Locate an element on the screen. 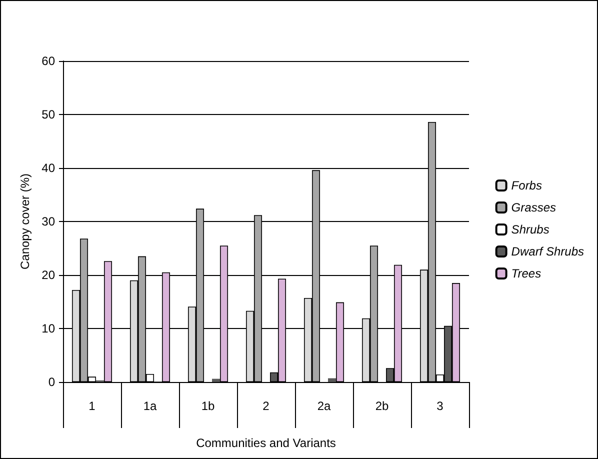 The height and width of the screenshot is (459, 598). x-axis-title: Communities and Variants is located at coordinates (266, 443).